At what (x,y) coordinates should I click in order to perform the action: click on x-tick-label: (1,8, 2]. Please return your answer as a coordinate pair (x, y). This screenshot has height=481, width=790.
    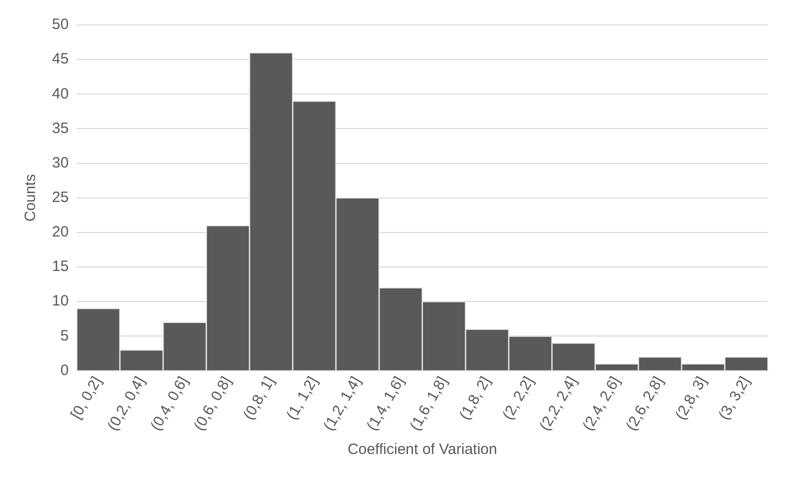
    Looking at the image, I should click on (475, 398).